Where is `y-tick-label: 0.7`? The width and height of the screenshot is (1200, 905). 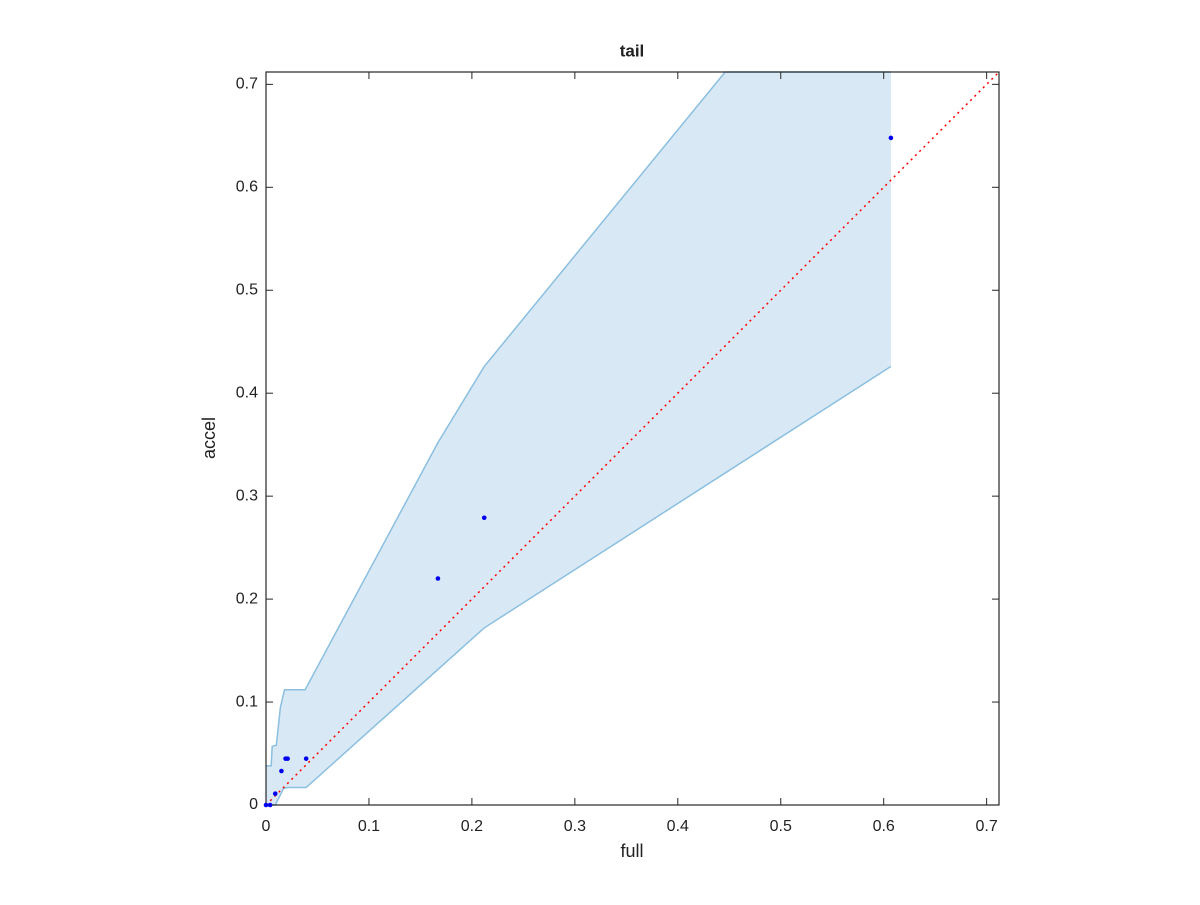 y-tick-label: 0.7 is located at coordinates (247, 84).